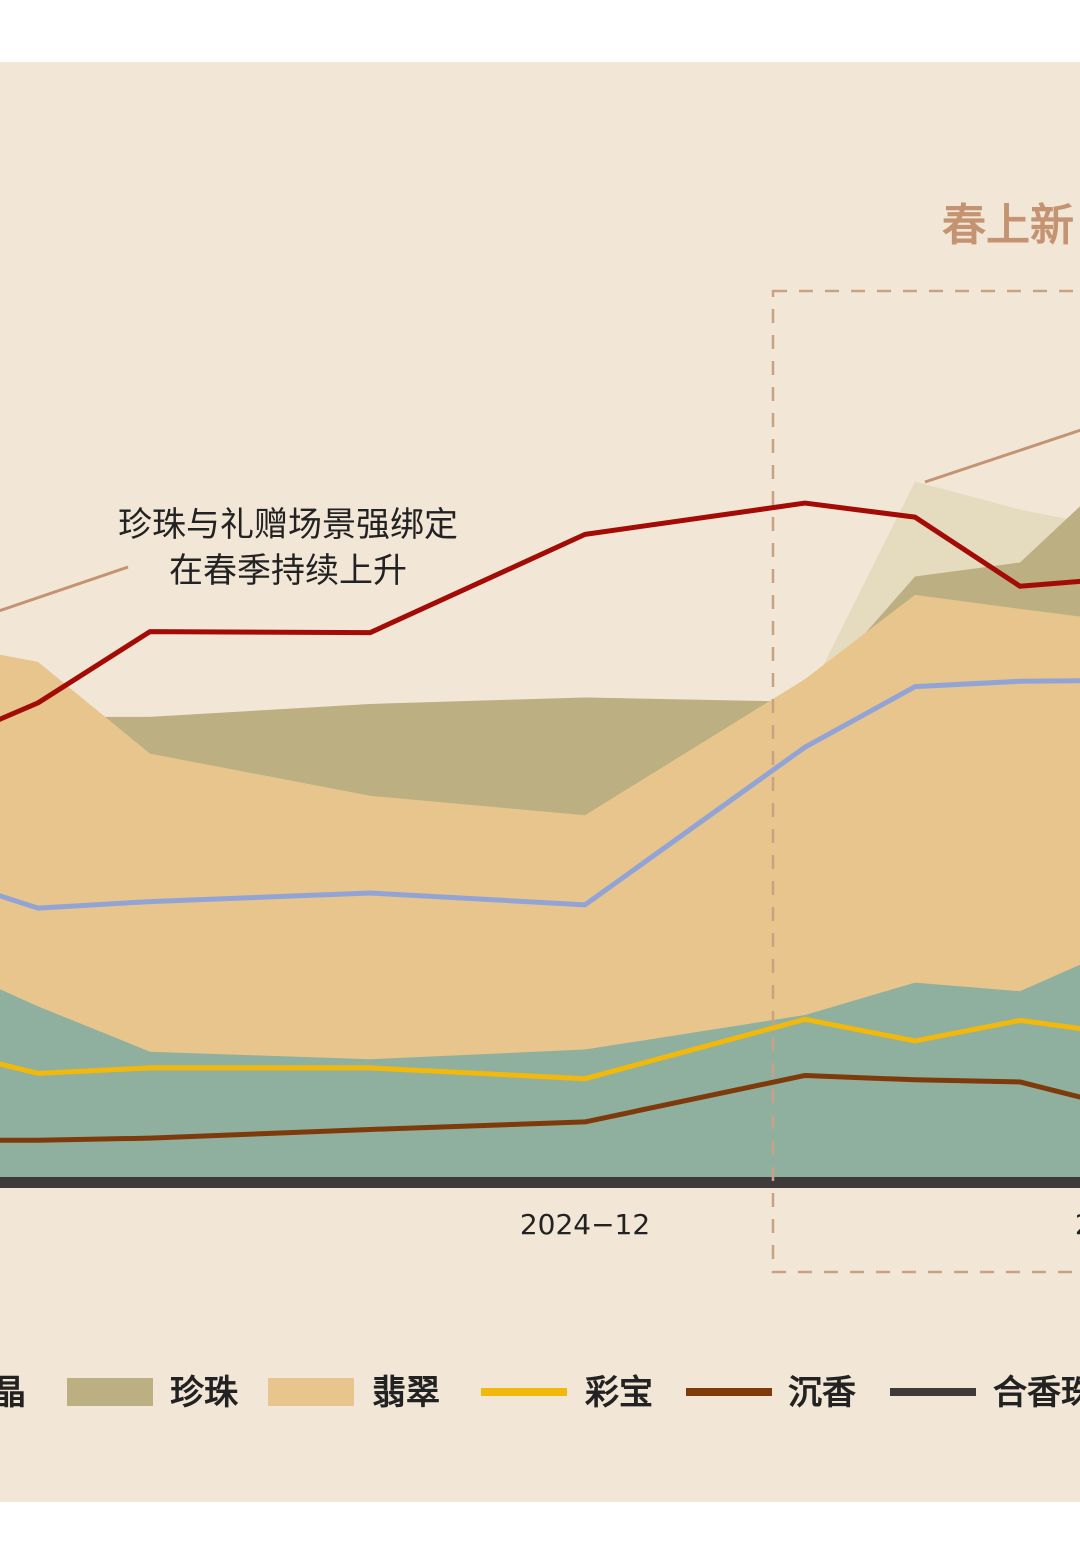 This screenshot has height=1551, width=1080. I want to click on annotation-spring-title: 春上新, so click(1008, 225).